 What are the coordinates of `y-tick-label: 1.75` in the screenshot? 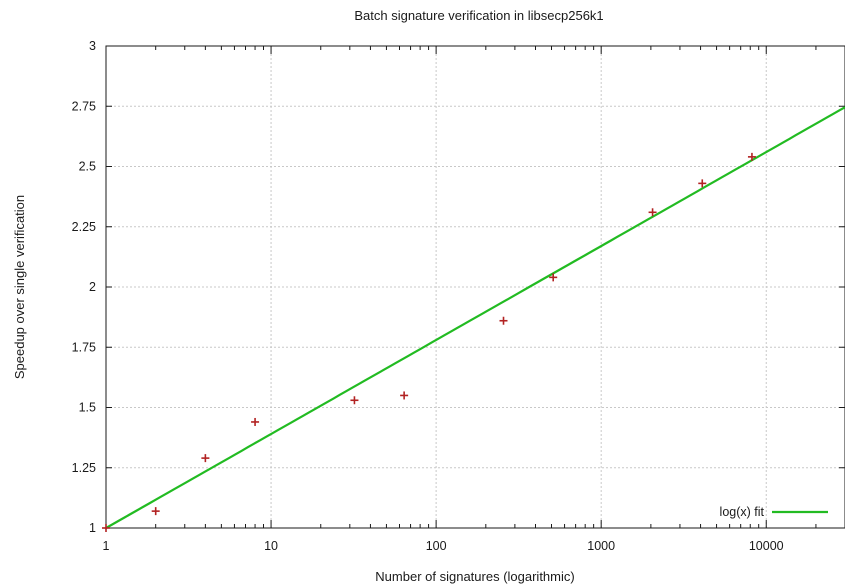 It's located at (84, 347).